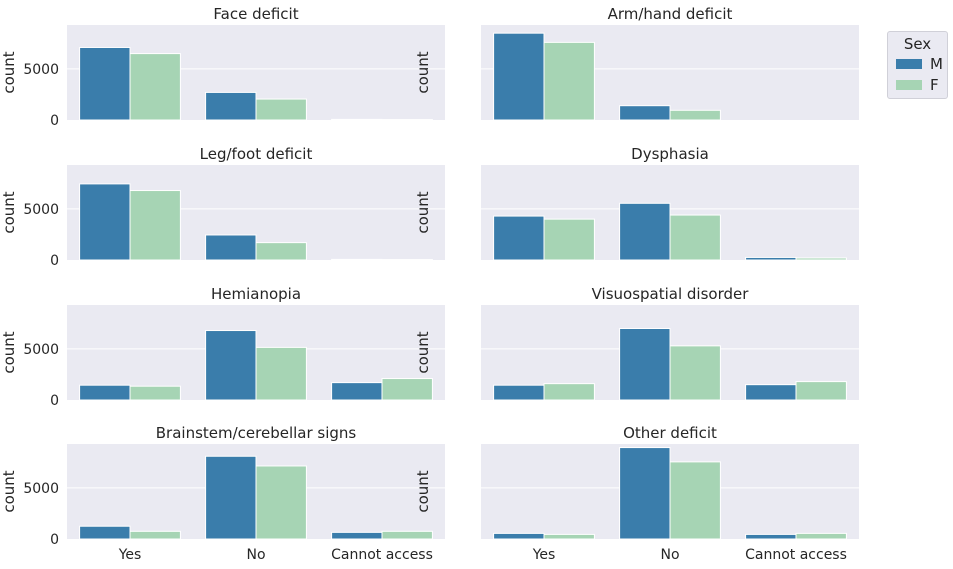 Image resolution: width=953 pixels, height=569 pixels. Describe the element at coordinates (645, 364) in the screenshot. I see `bar-visuospatial-disorder-no-m` at that location.